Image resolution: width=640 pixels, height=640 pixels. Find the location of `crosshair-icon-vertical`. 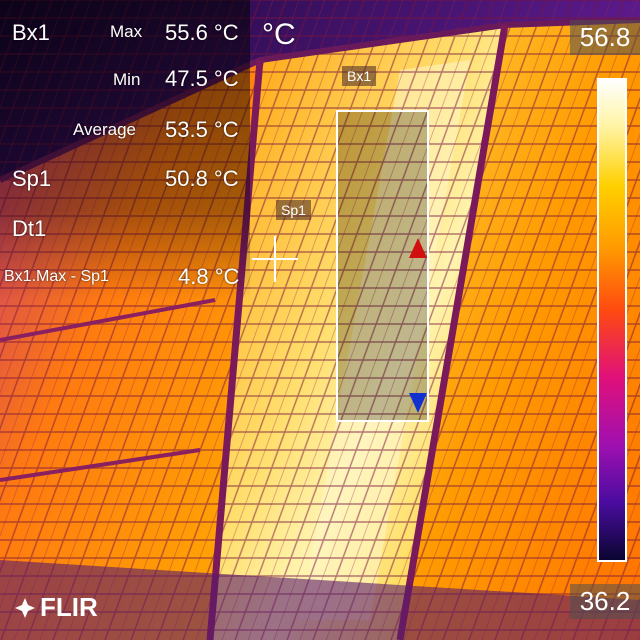

crosshair-icon-vertical is located at coordinates (275, 259).